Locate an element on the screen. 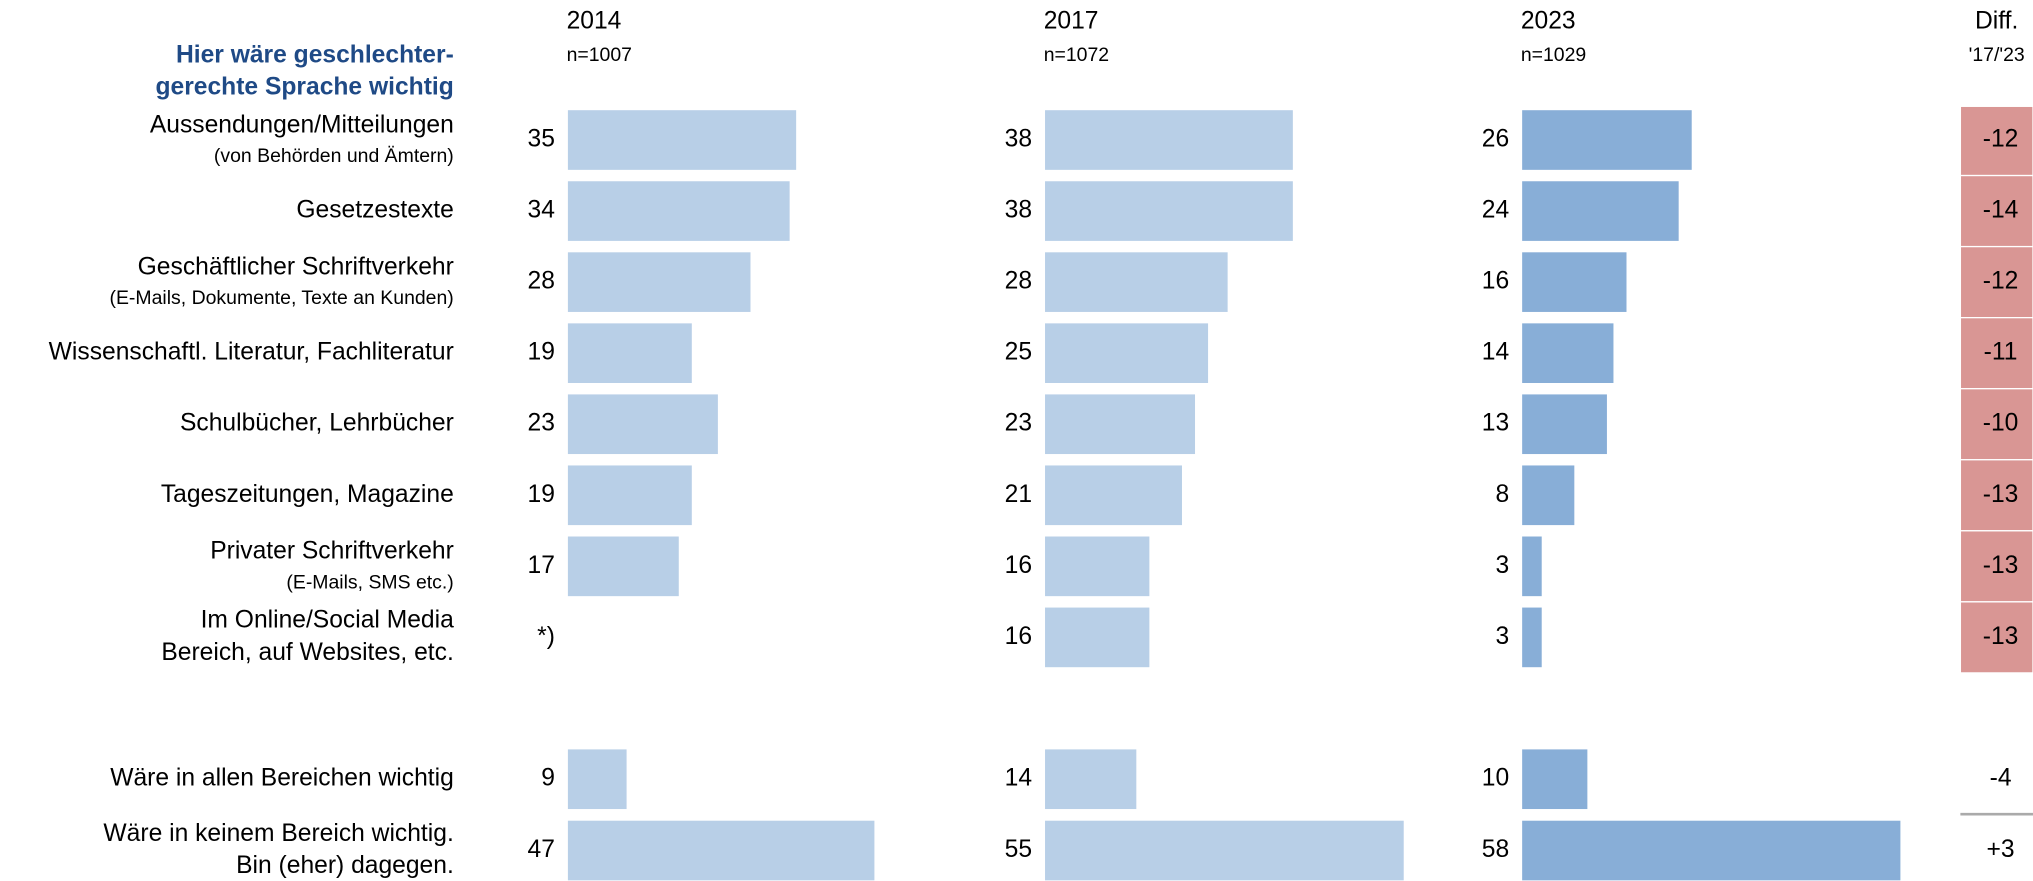 This screenshot has width=2033, height=881. value-label: 26 is located at coordinates (1495, 139).